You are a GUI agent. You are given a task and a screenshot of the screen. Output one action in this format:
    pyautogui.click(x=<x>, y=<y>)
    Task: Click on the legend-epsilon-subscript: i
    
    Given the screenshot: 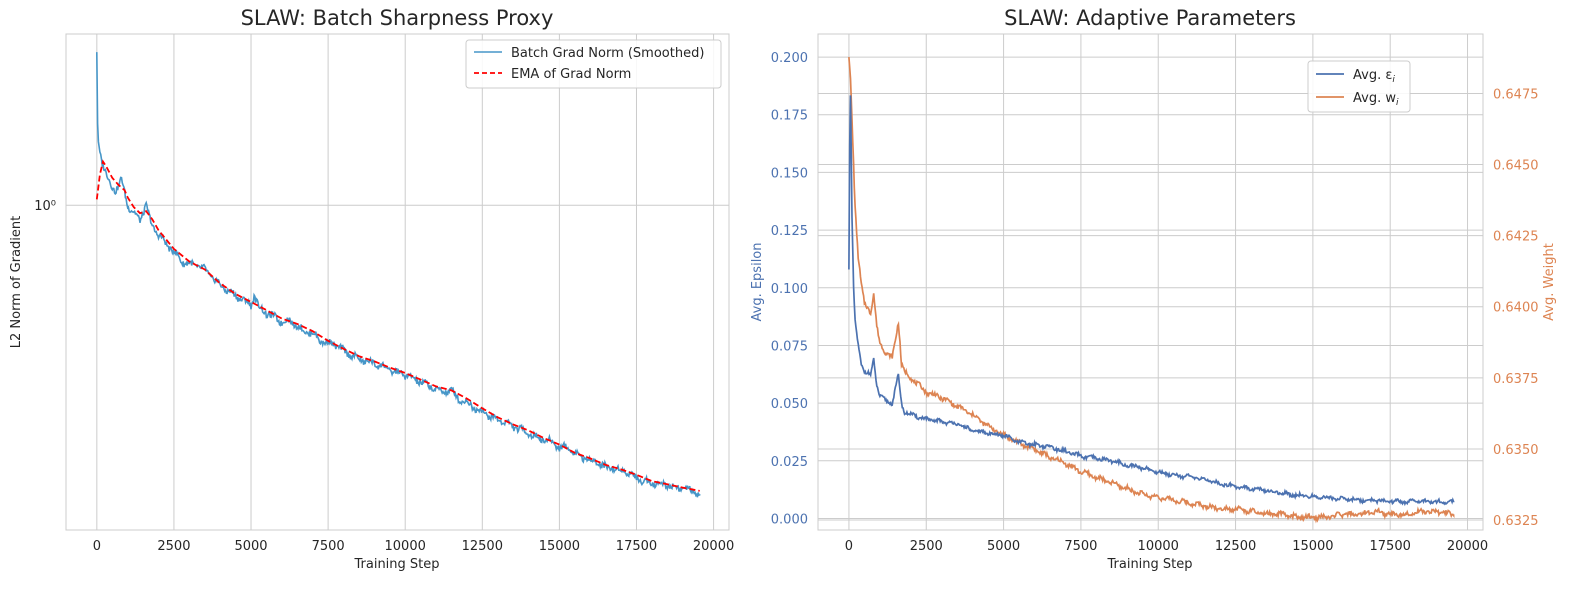 What is the action you would take?
    pyautogui.click(x=1393, y=80)
    